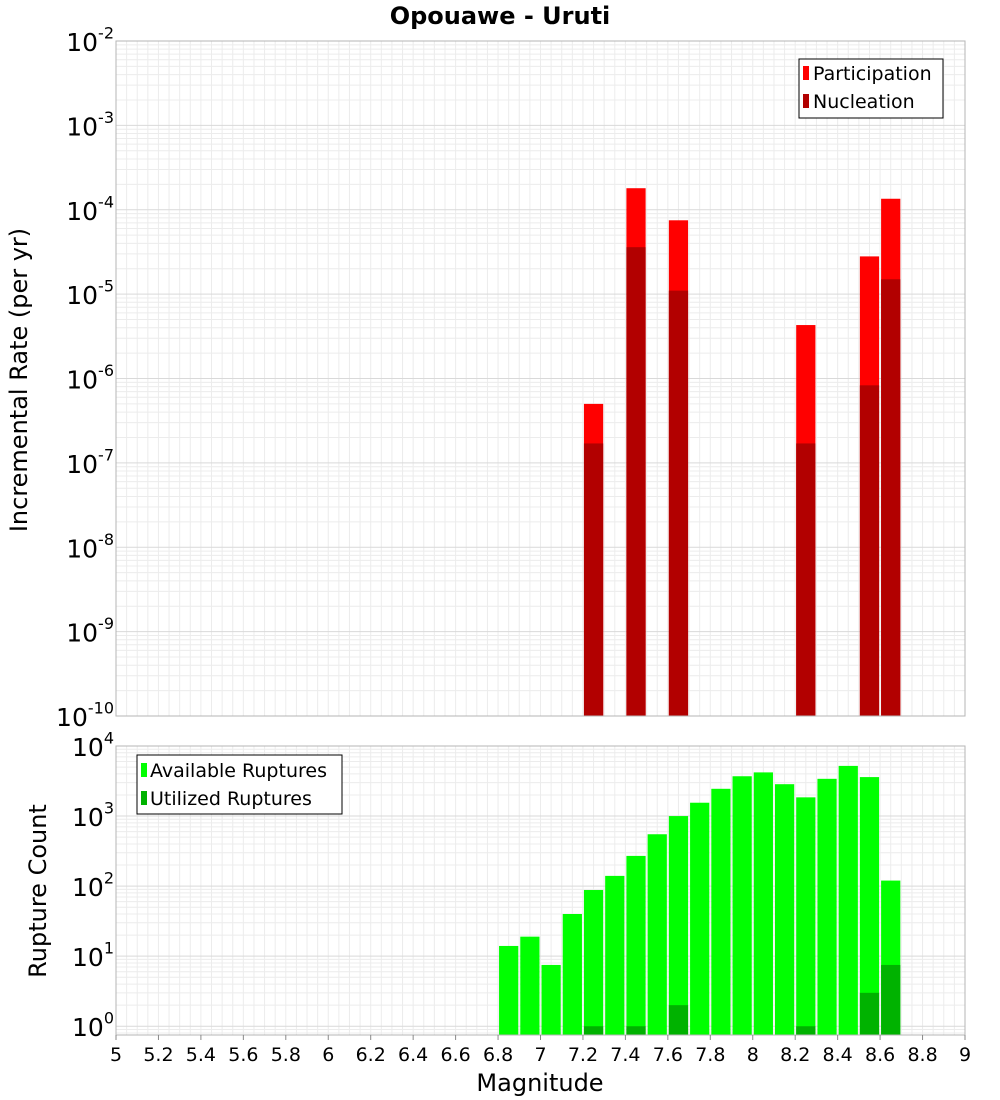 This screenshot has width=1000, height=1100. Describe the element at coordinates (158, 1055) in the screenshot. I see `x-tick-label: 5.2` at that location.